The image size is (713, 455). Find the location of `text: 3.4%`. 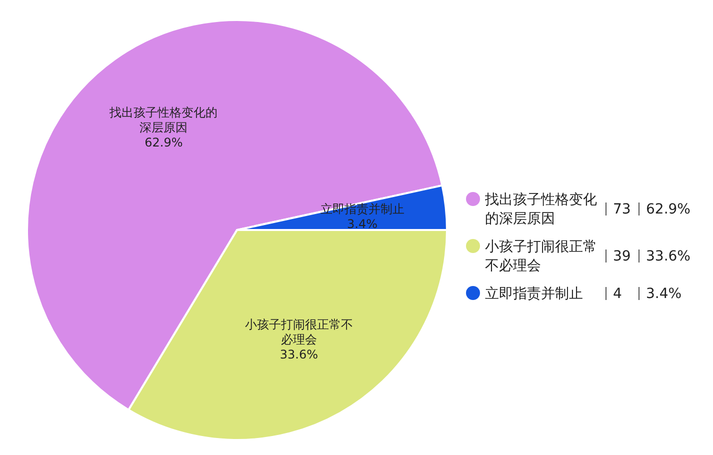

text: 3.4% is located at coordinates (664, 294).